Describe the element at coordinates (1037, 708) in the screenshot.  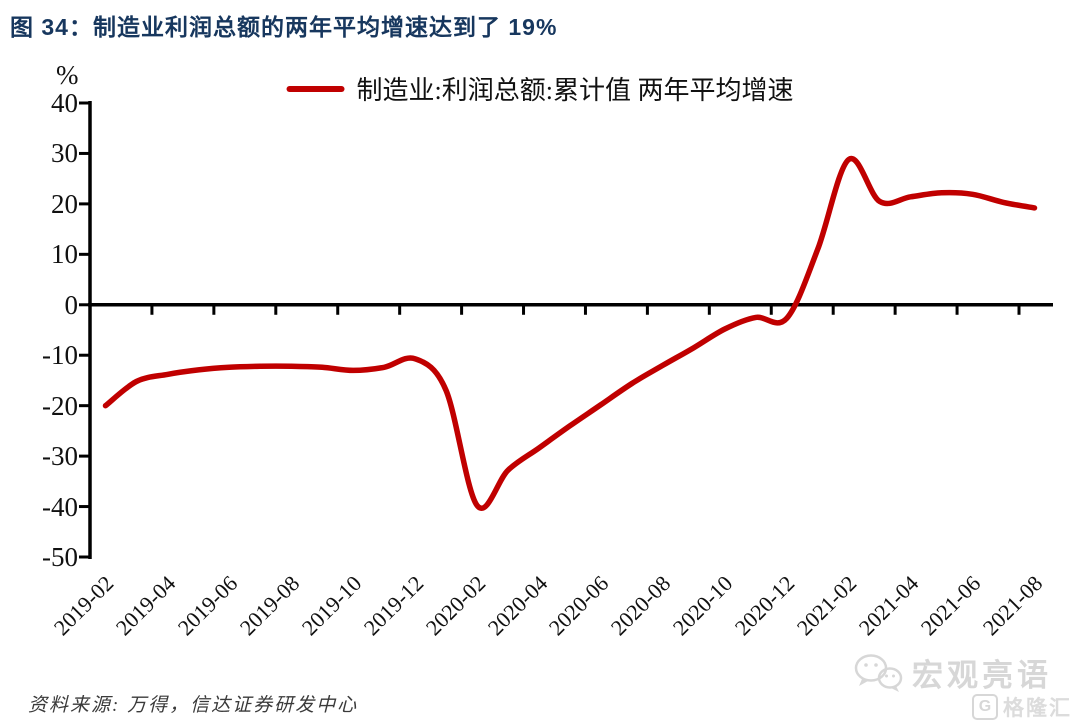
I see `gelonghui-logo-text: 格隆汇` at that location.